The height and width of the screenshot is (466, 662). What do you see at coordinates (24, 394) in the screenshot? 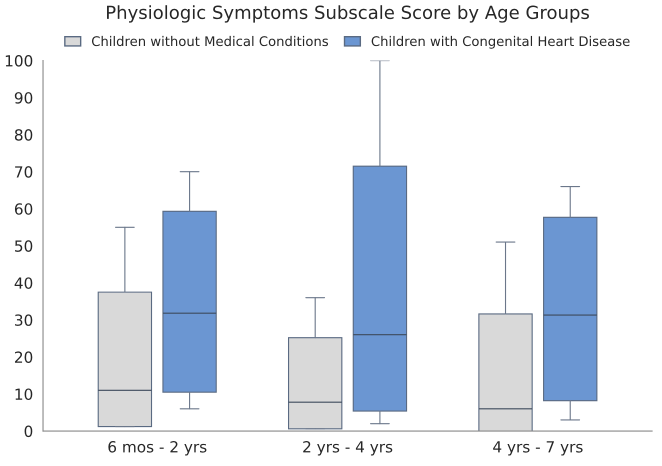
I see `y-tick-label: 10` at bounding box center [24, 394].